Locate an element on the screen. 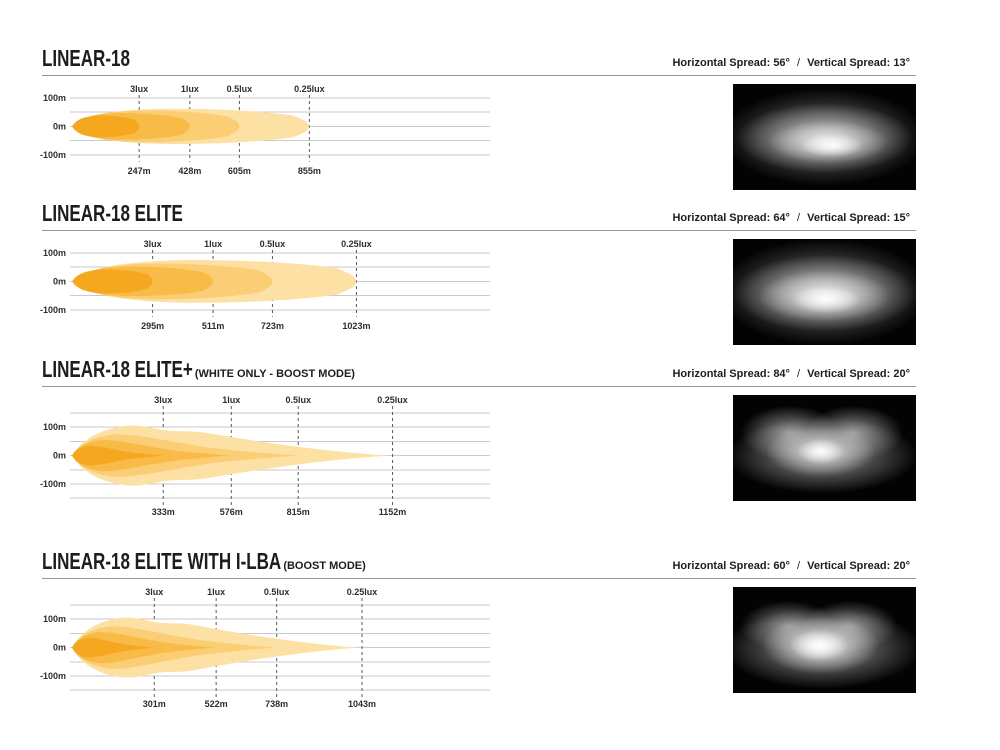  section-title: LINEAR-18 ELITE WITH I-LBA (BOOST MODE) is located at coordinates (204, 561).